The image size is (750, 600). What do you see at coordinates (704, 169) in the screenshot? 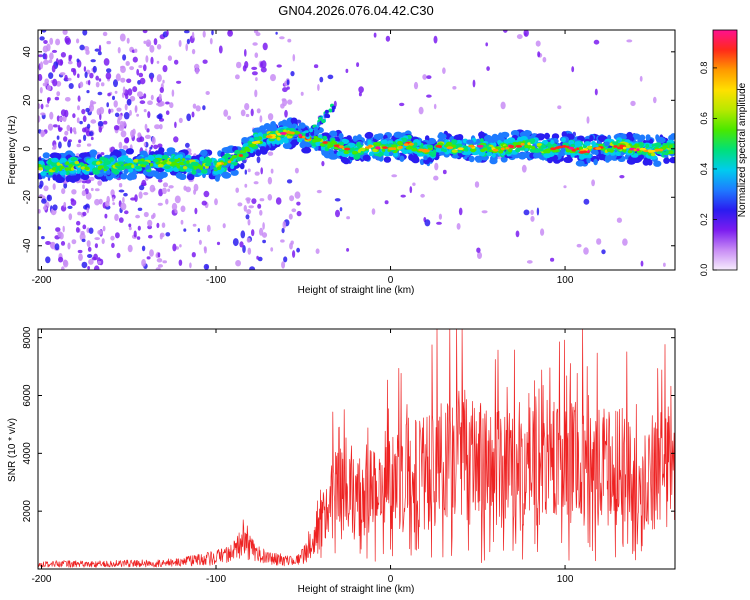
I see `colorbar-tick-label: 0.4` at bounding box center [704, 169].